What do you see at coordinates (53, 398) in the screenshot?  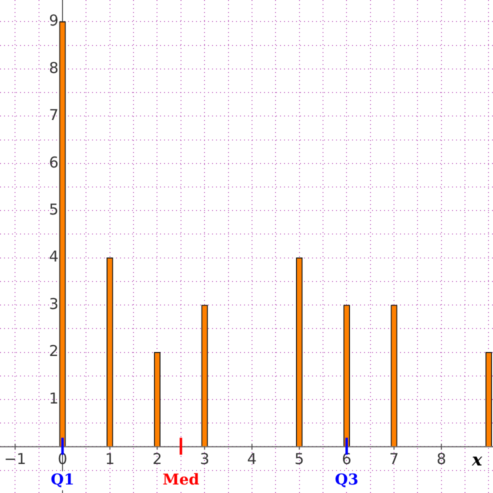 I see `y-tick-label: 1` at bounding box center [53, 398].